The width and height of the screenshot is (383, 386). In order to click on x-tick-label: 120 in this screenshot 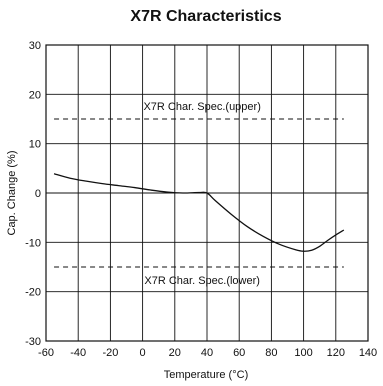, I will do `click(336, 353)`.